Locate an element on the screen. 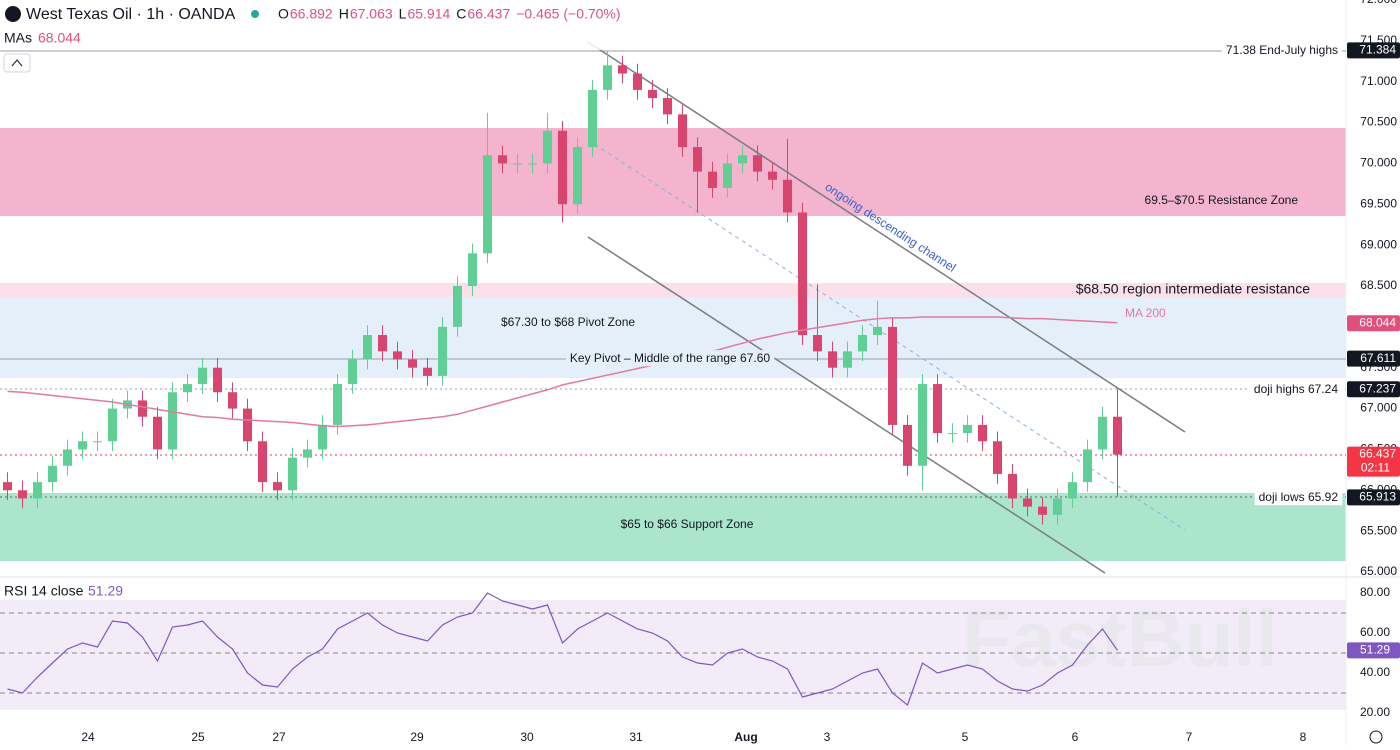  ohlc-value: 66.892 is located at coordinates (311, 14).